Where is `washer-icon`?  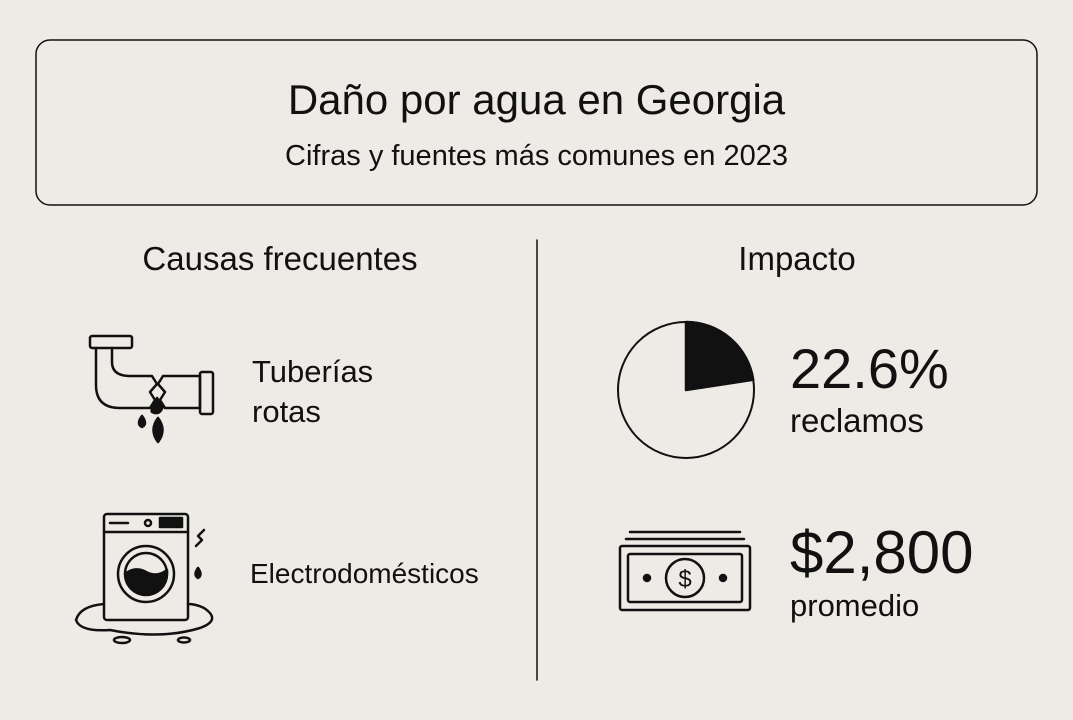 washer-icon is located at coordinates (144, 578).